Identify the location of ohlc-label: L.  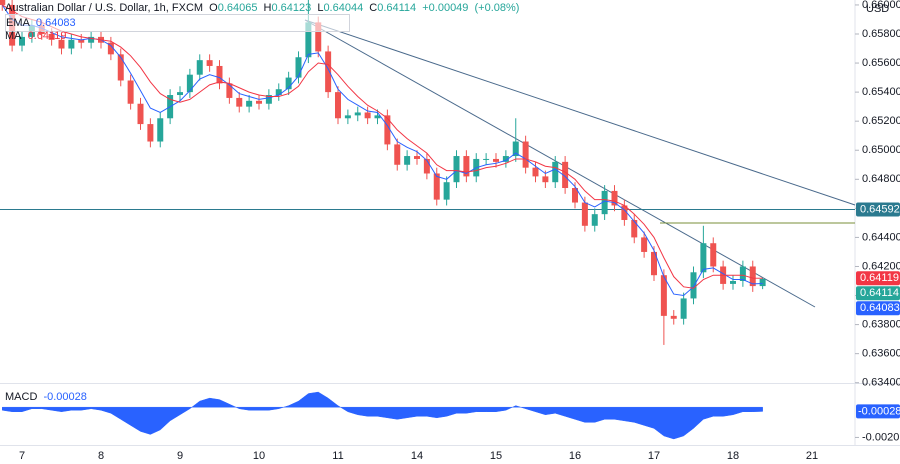
(320, 8).